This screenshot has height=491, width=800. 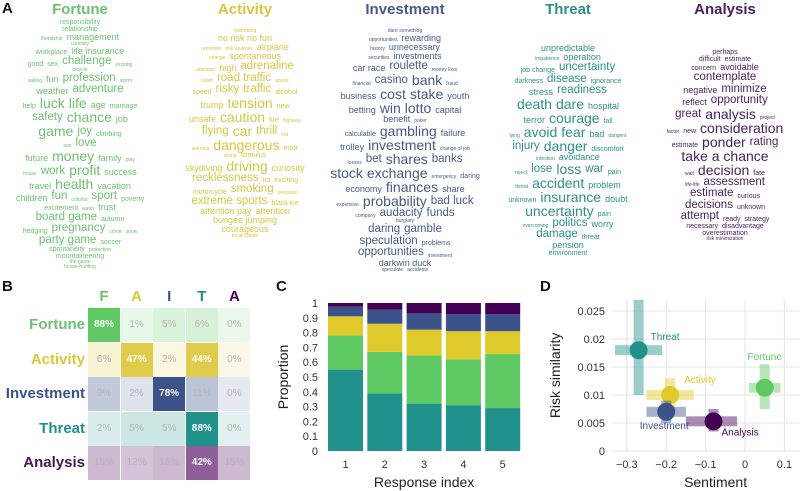 What do you see at coordinates (257, 89) in the screenshot?
I see `cloud-word: traffic` at bounding box center [257, 89].